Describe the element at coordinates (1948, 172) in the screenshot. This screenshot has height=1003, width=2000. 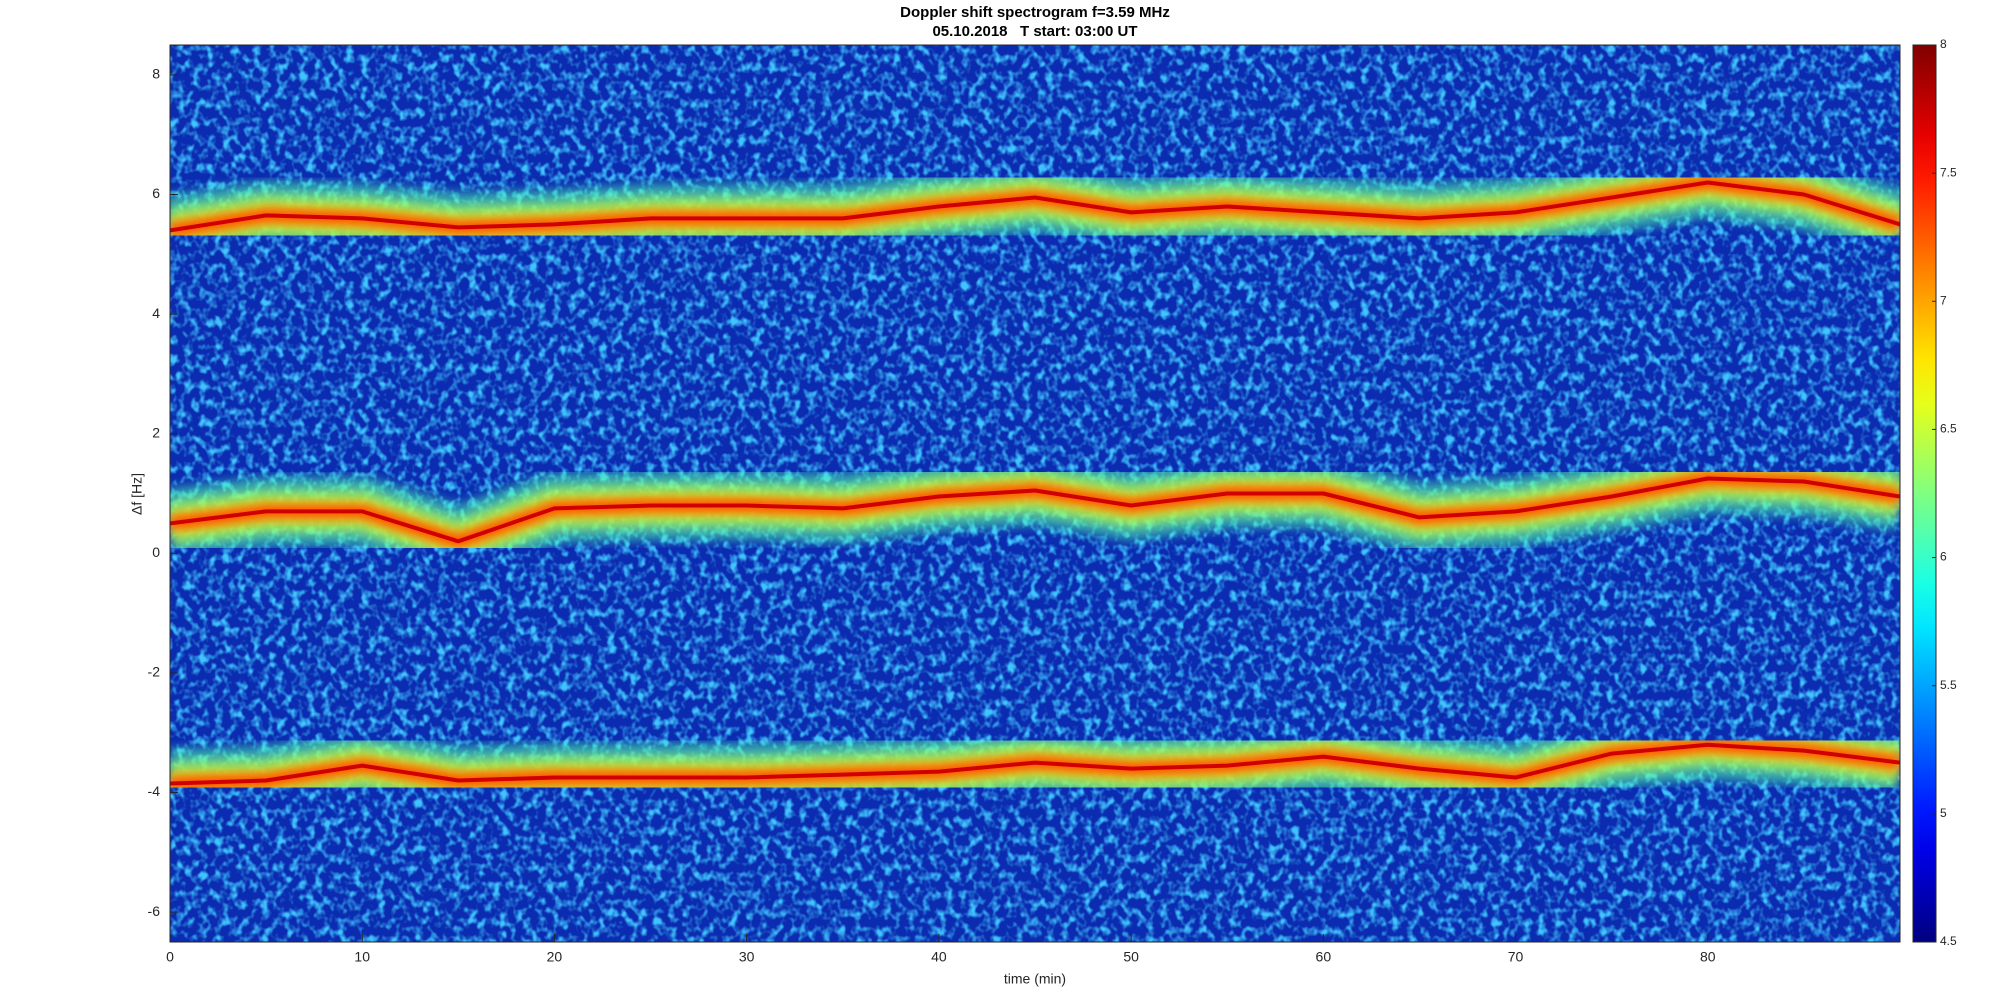
I see `colorbar-tick-label: 7.5` at that location.